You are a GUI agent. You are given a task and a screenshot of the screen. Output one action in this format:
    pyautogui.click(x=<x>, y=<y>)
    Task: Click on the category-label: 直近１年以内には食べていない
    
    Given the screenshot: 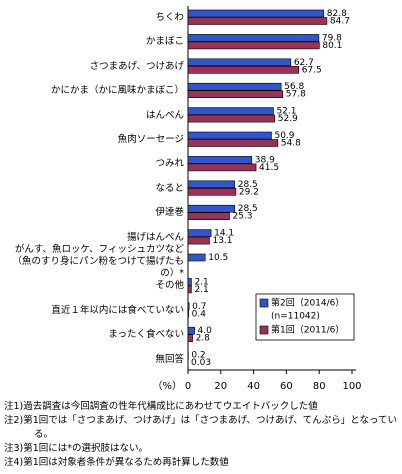 What is the action you would take?
    pyautogui.click(x=117, y=310)
    